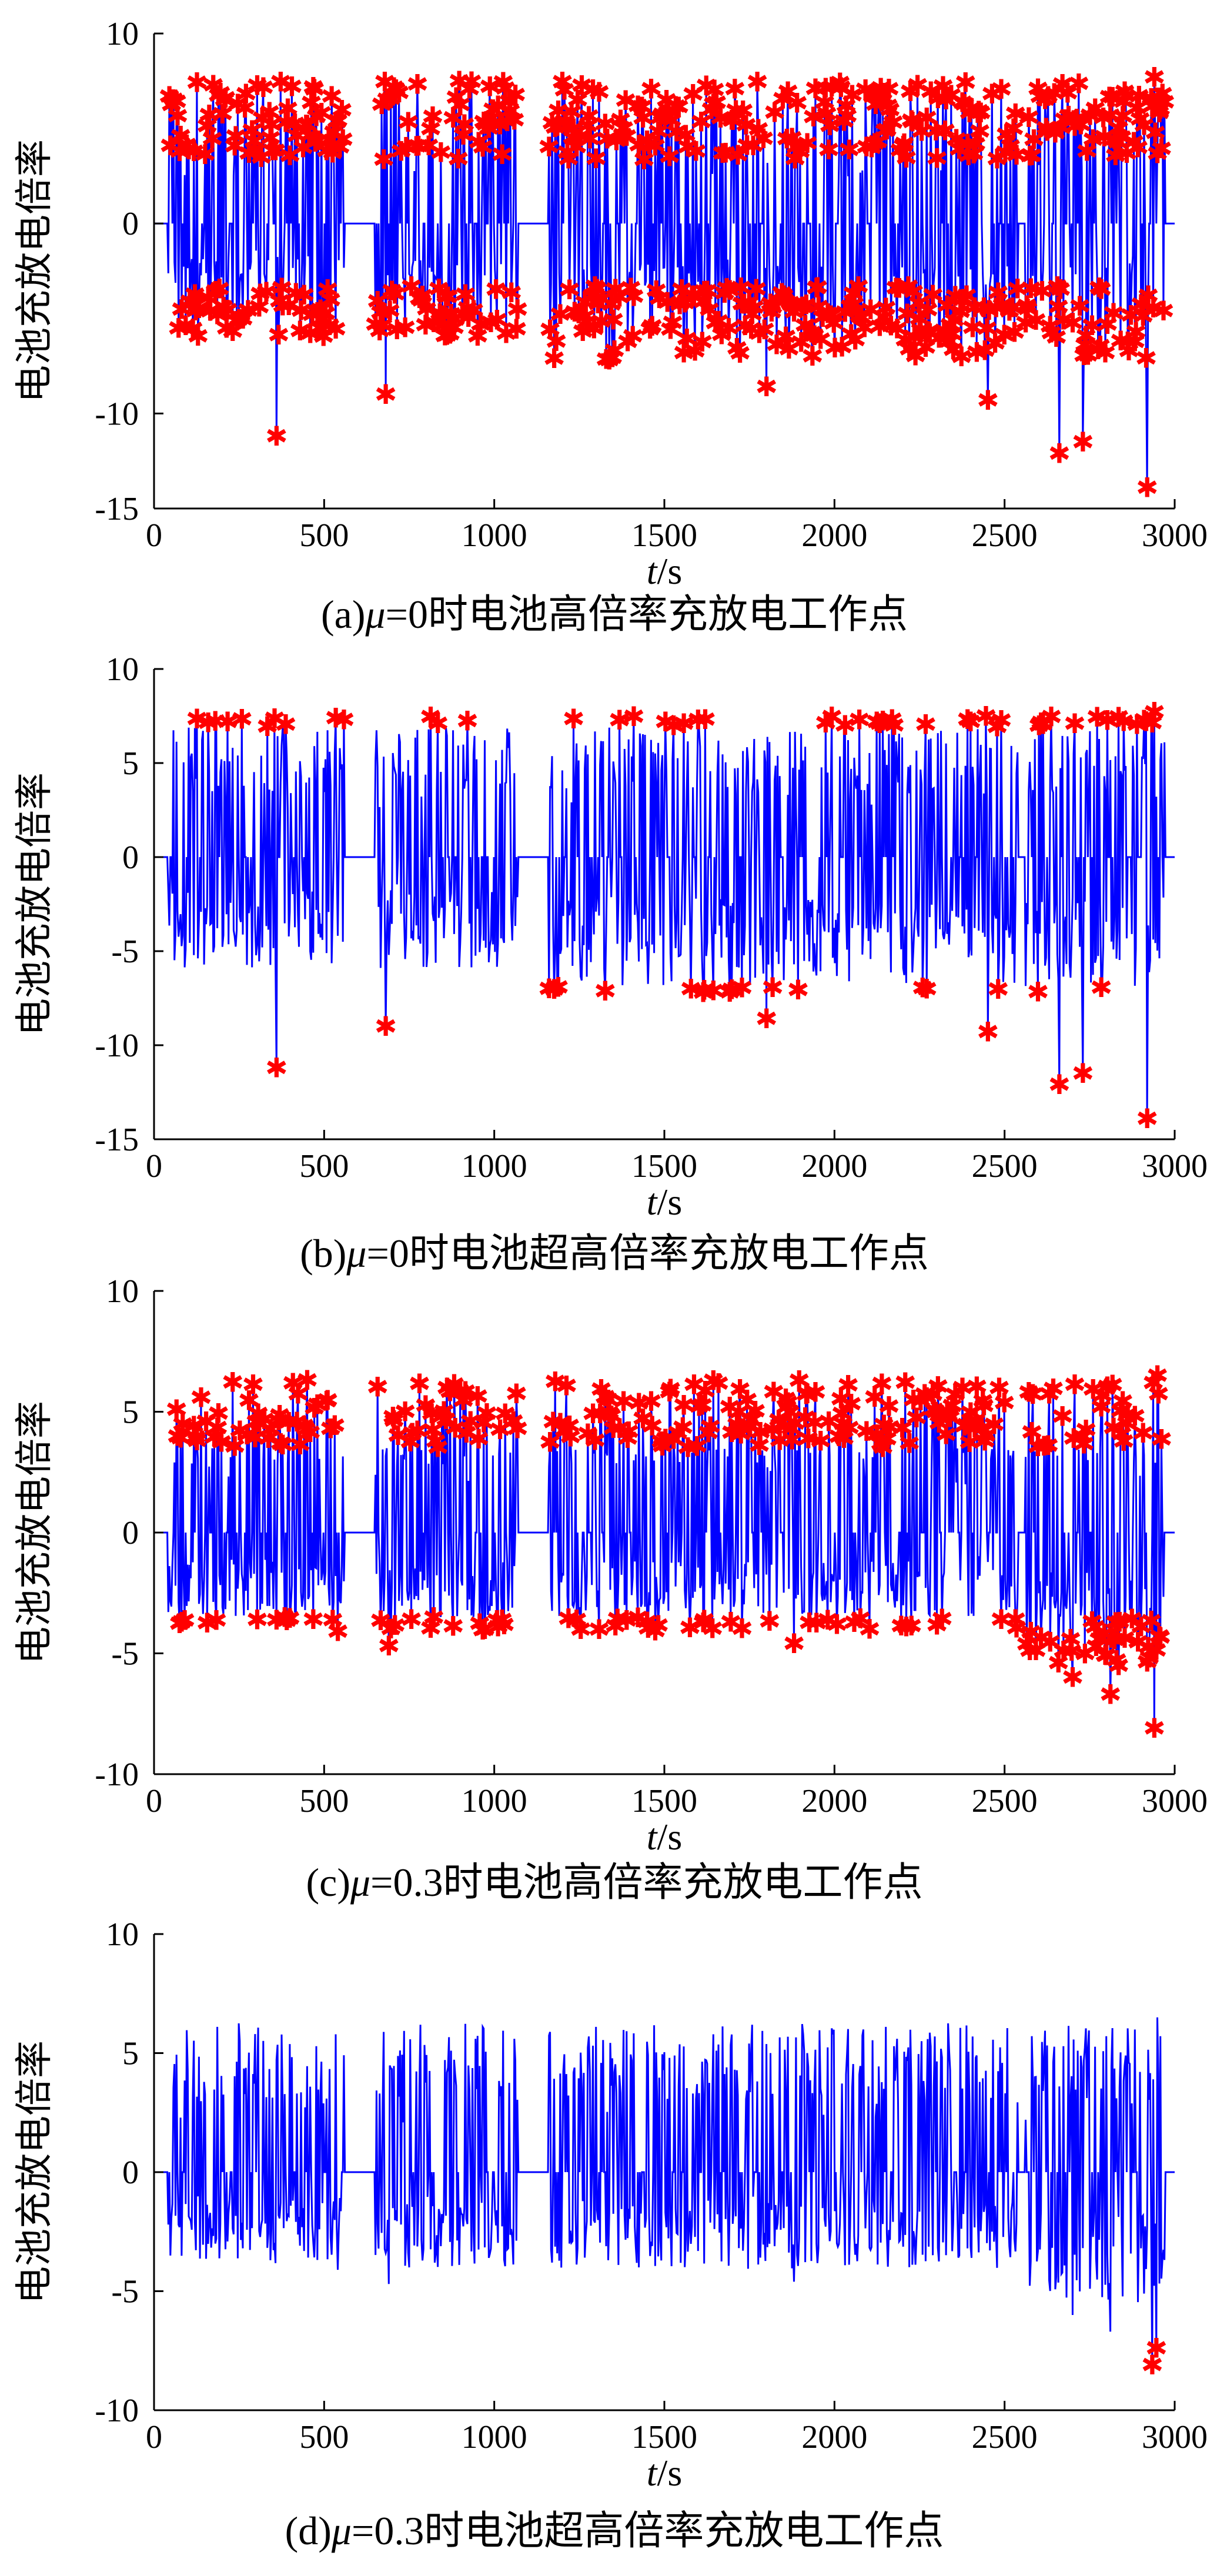  What do you see at coordinates (664, 1166) in the screenshot?
I see `x-tick-label: 1500` at bounding box center [664, 1166].